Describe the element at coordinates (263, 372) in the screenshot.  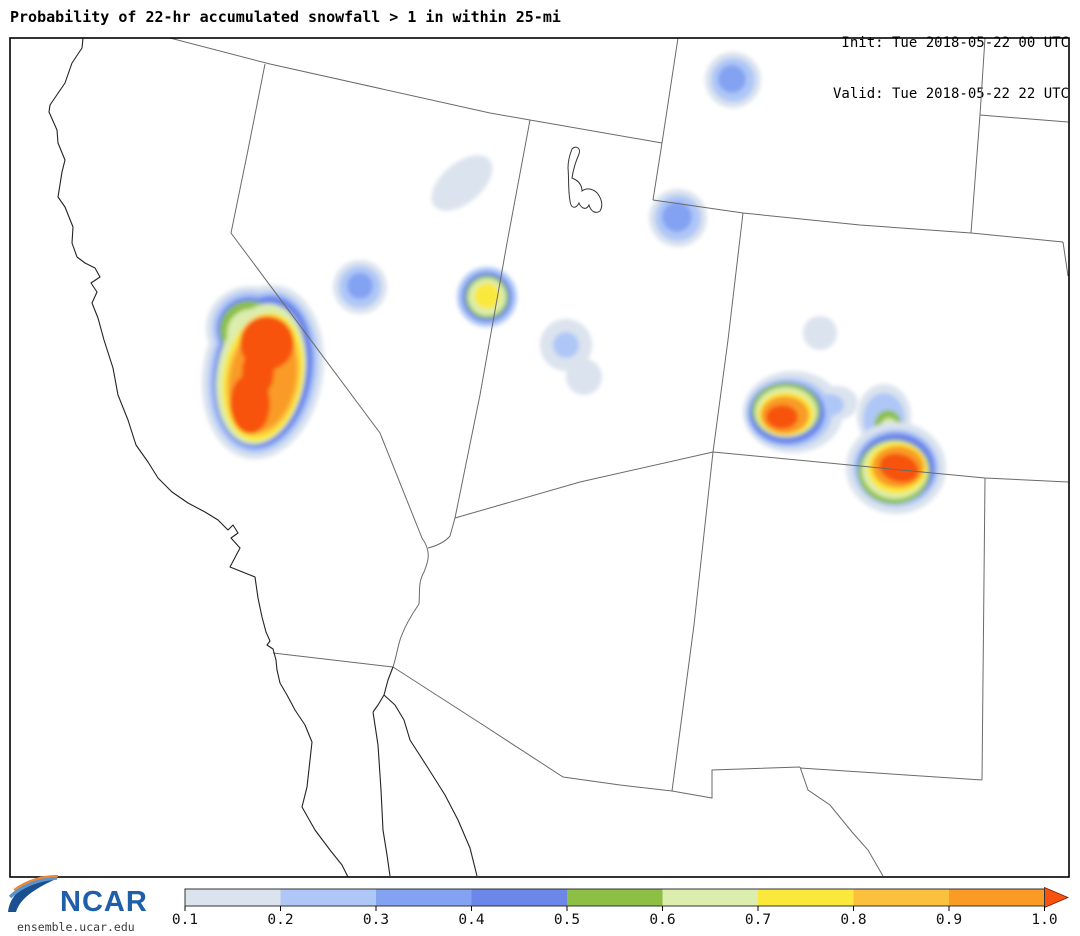
I see `prob-blob-sierra-nevada` at that location.